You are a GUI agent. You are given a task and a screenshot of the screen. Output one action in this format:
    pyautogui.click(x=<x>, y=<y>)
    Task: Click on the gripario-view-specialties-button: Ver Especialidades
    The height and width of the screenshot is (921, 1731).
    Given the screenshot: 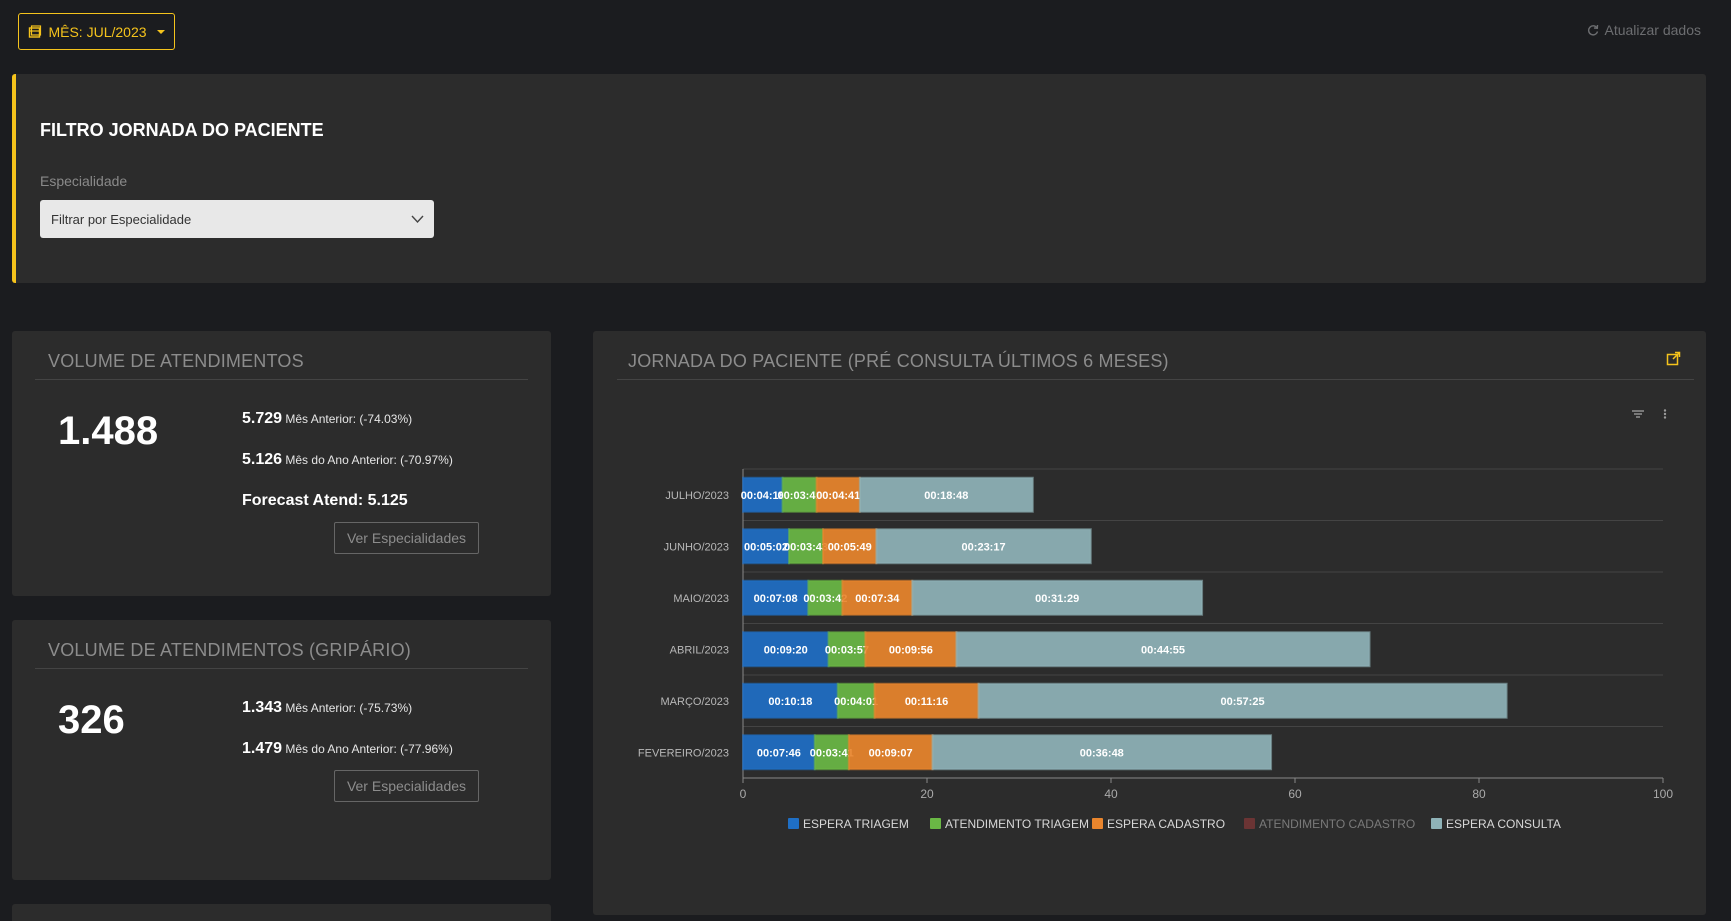 What is the action you would take?
    pyautogui.click(x=406, y=786)
    